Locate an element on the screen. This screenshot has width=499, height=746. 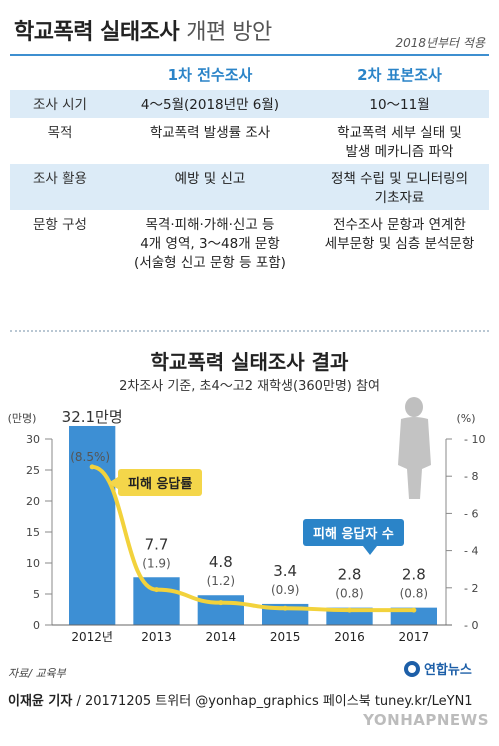
row-label: 조사 활용 is located at coordinates (60, 179).